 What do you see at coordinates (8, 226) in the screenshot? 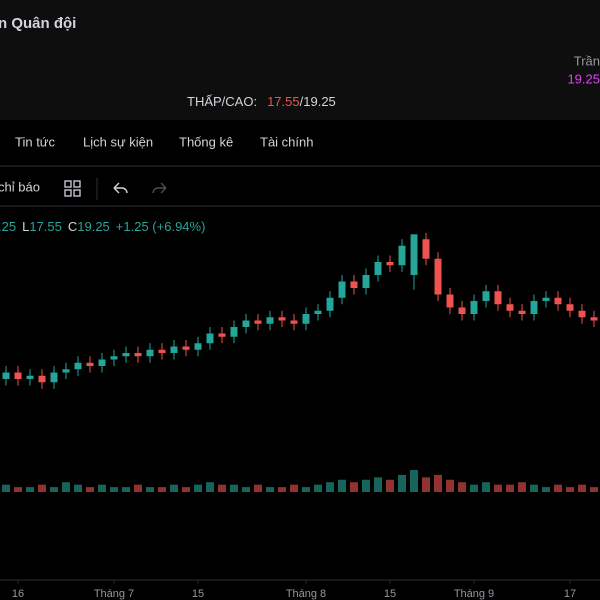
I see `open-value: .25` at bounding box center [8, 226].